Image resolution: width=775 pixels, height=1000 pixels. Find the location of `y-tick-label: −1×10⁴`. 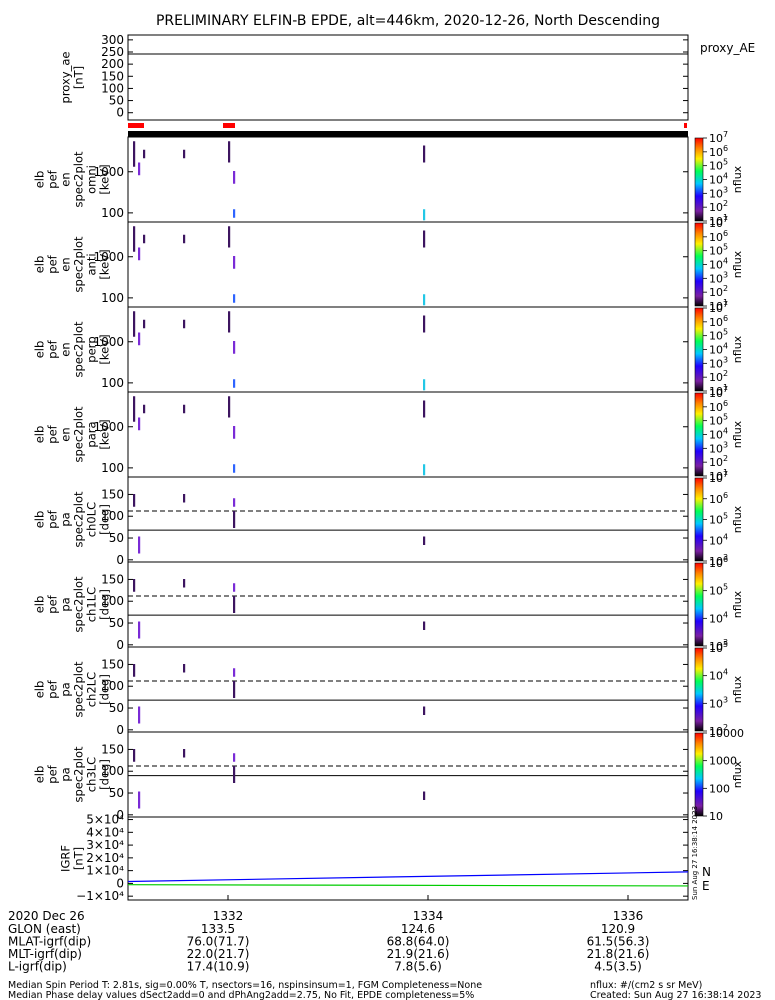

y-tick-label: −1×10⁴ is located at coordinates (100, 896).